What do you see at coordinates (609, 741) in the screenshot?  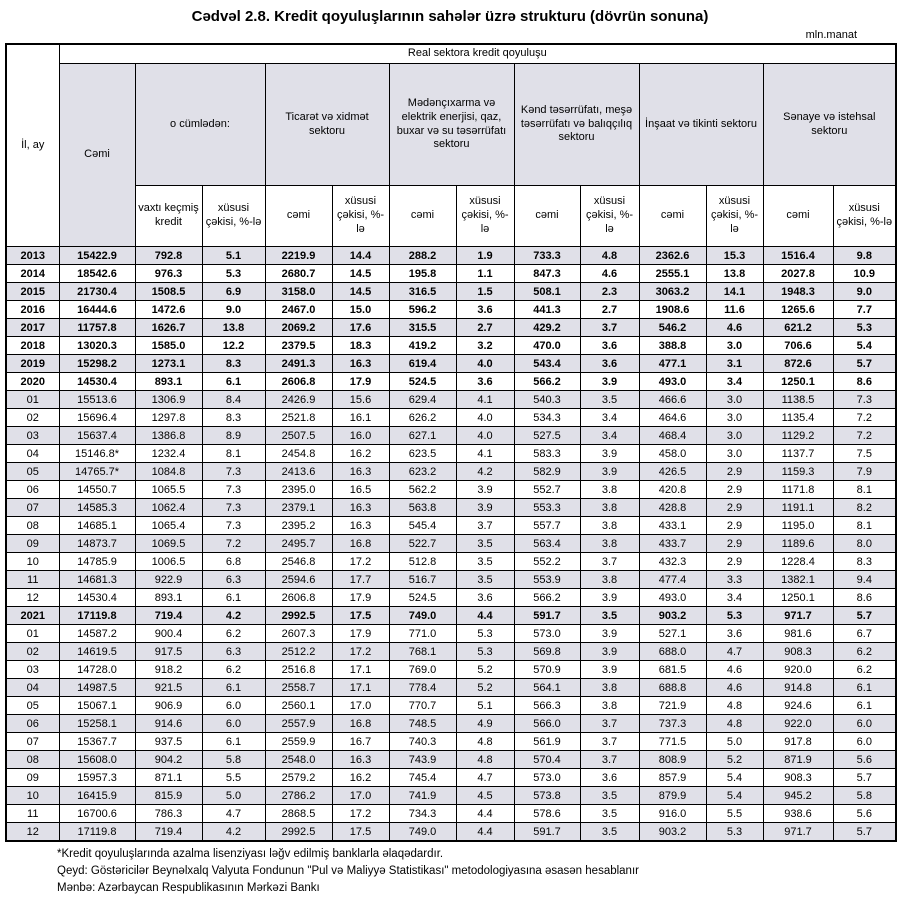 I see `table-cell: 3.7` at bounding box center [609, 741].